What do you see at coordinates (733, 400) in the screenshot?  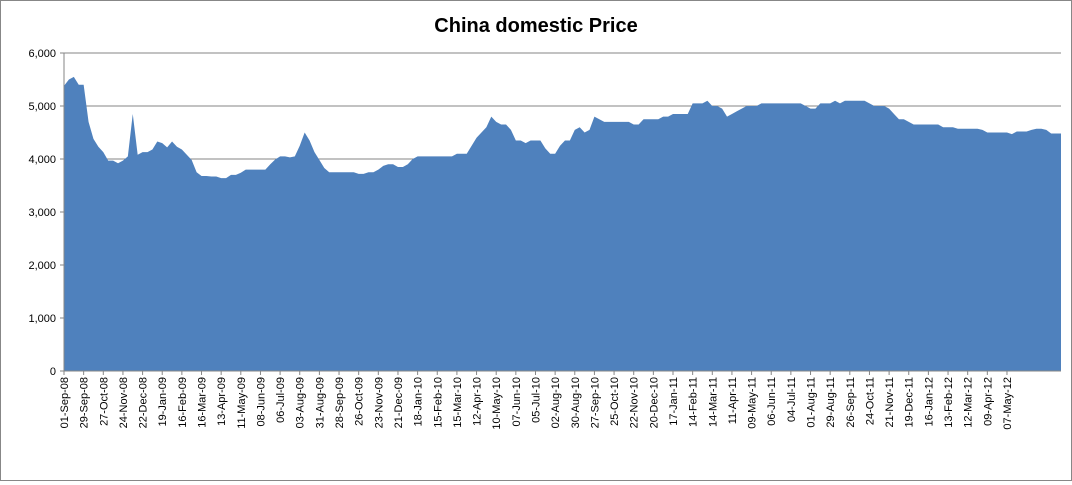 I see `x-tick-label: 11-Apr-11` at bounding box center [733, 400].